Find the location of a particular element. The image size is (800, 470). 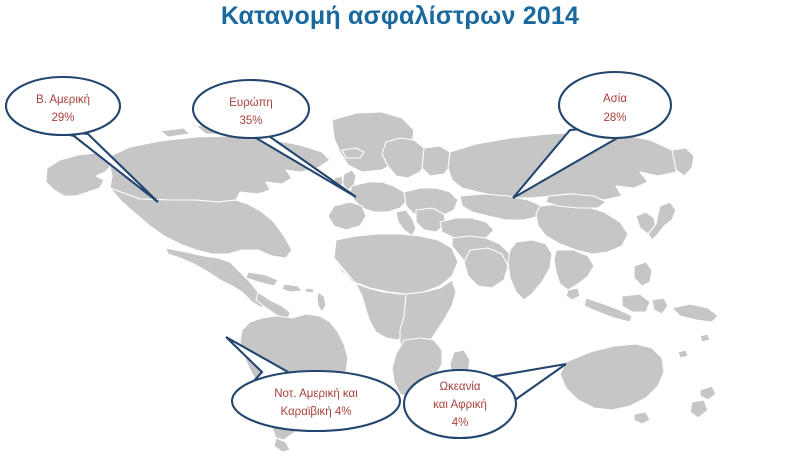

callout-label-south-america-line2: Καραϊβική 4% is located at coordinates (315, 412).